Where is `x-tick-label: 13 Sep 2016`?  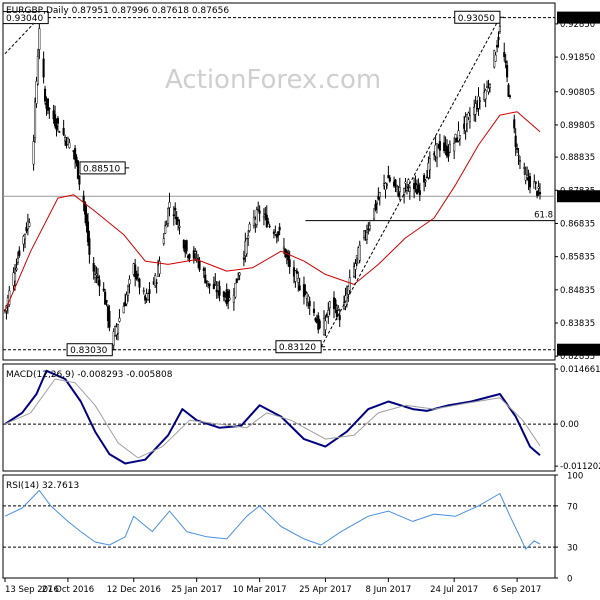
x-tick-label: 13 Sep 2016 is located at coordinates (32, 590).